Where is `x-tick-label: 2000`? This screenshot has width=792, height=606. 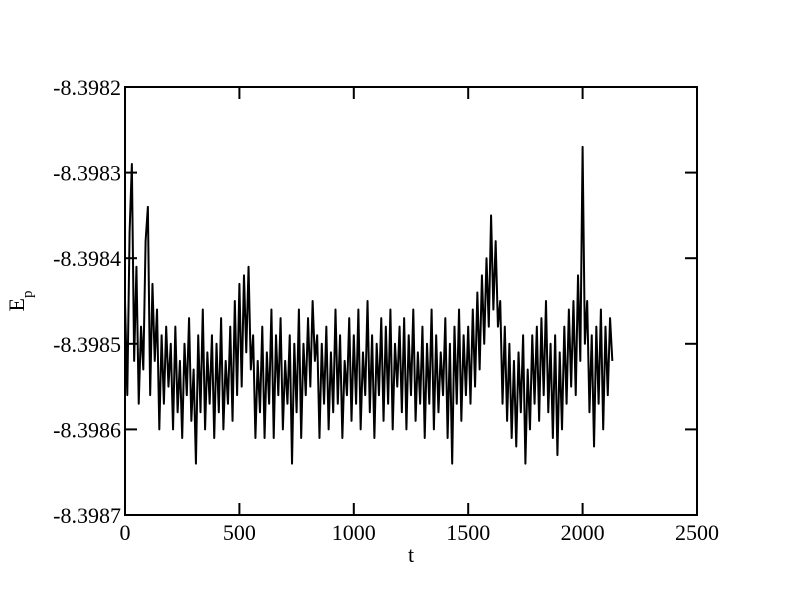 x-tick-label: 2000 is located at coordinates (583, 532).